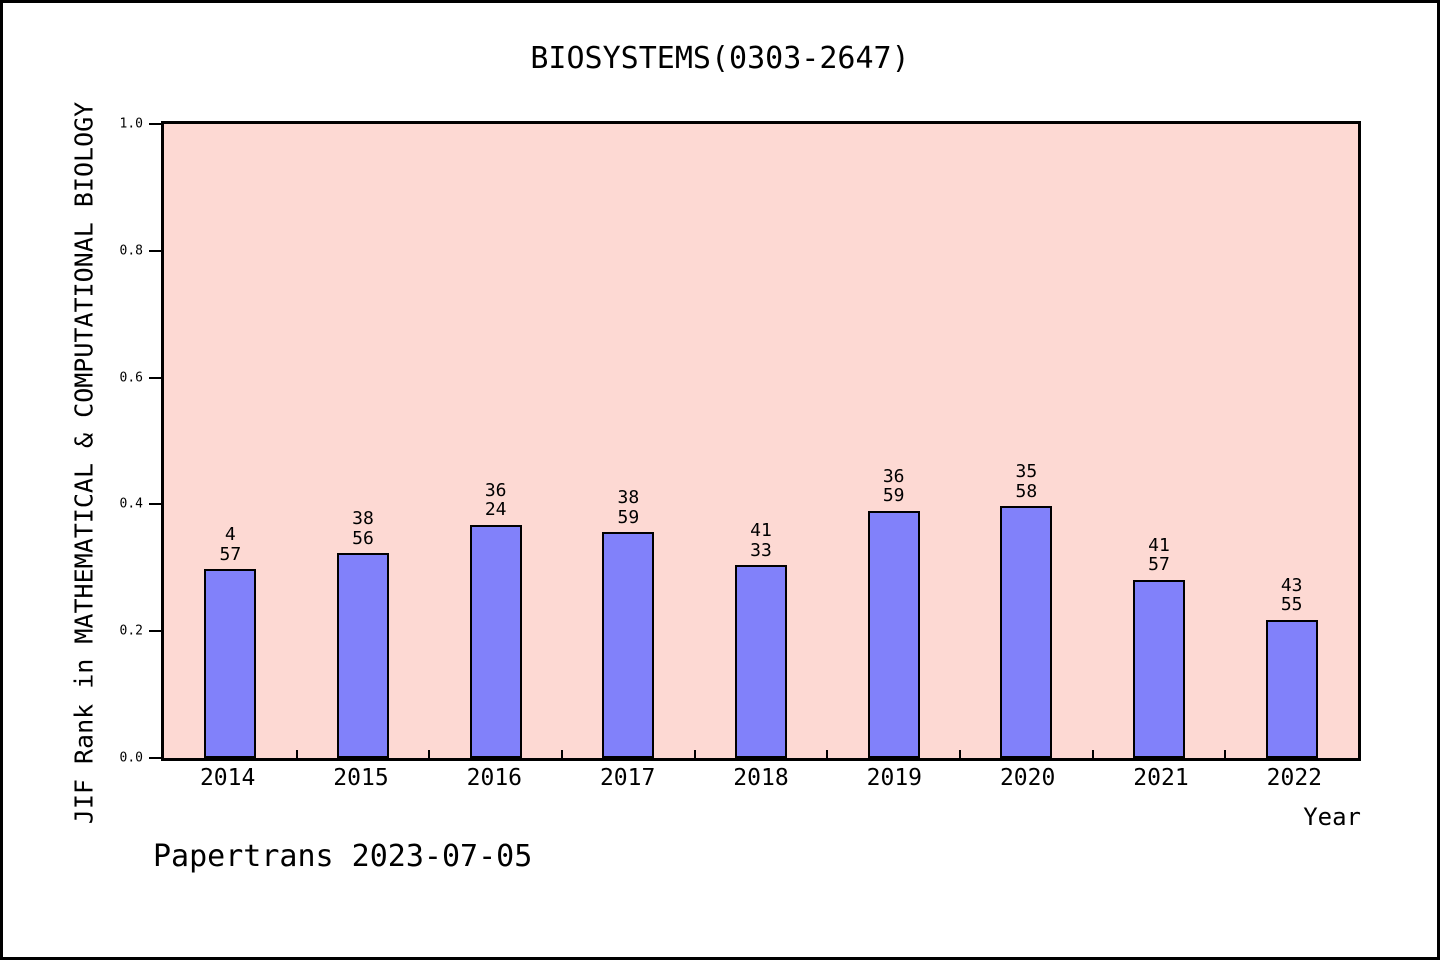  Describe the element at coordinates (363, 441) in the screenshot. I see `bar-slot: 38 56` at that location.